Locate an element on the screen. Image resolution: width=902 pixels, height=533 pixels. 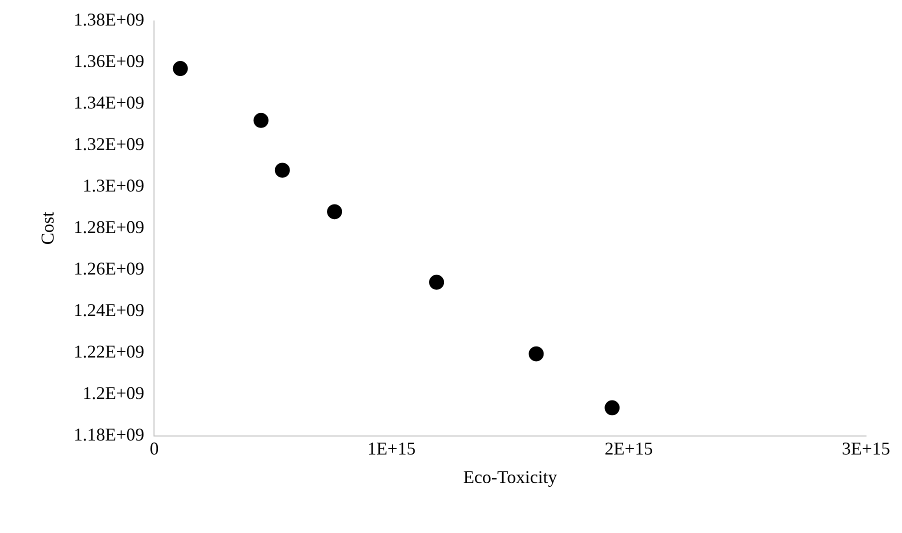
y-axis-title: Cost is located at coordinates (48, 228).